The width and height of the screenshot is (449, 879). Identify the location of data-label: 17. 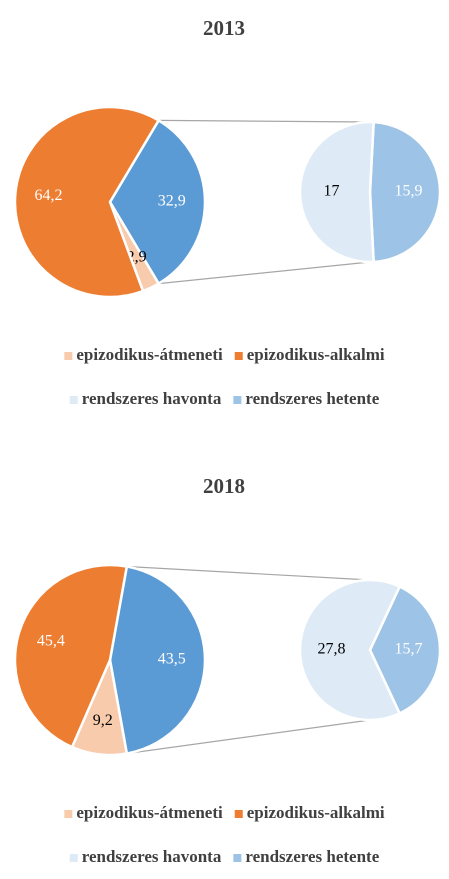
(332, 191).